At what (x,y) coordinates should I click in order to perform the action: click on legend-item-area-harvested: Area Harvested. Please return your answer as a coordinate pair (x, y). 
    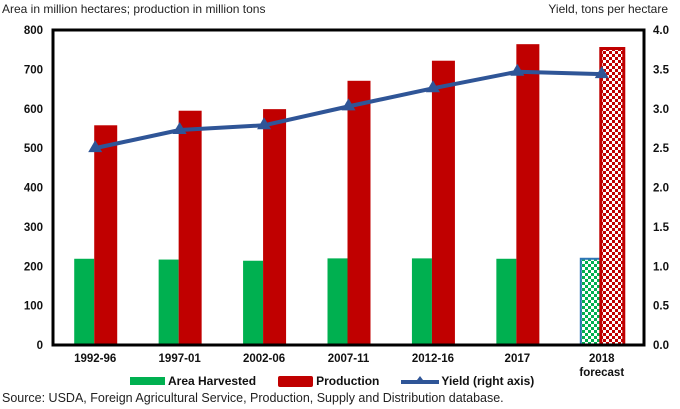
    Looking at the image, I should click on (193, 381).